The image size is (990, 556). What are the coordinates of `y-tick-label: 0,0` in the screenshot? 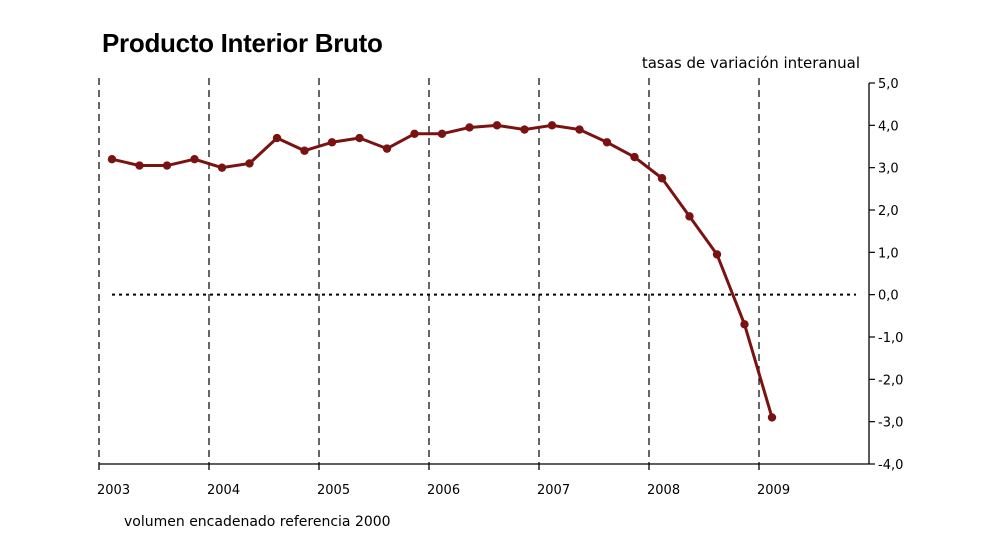 It's located at (888, 296).